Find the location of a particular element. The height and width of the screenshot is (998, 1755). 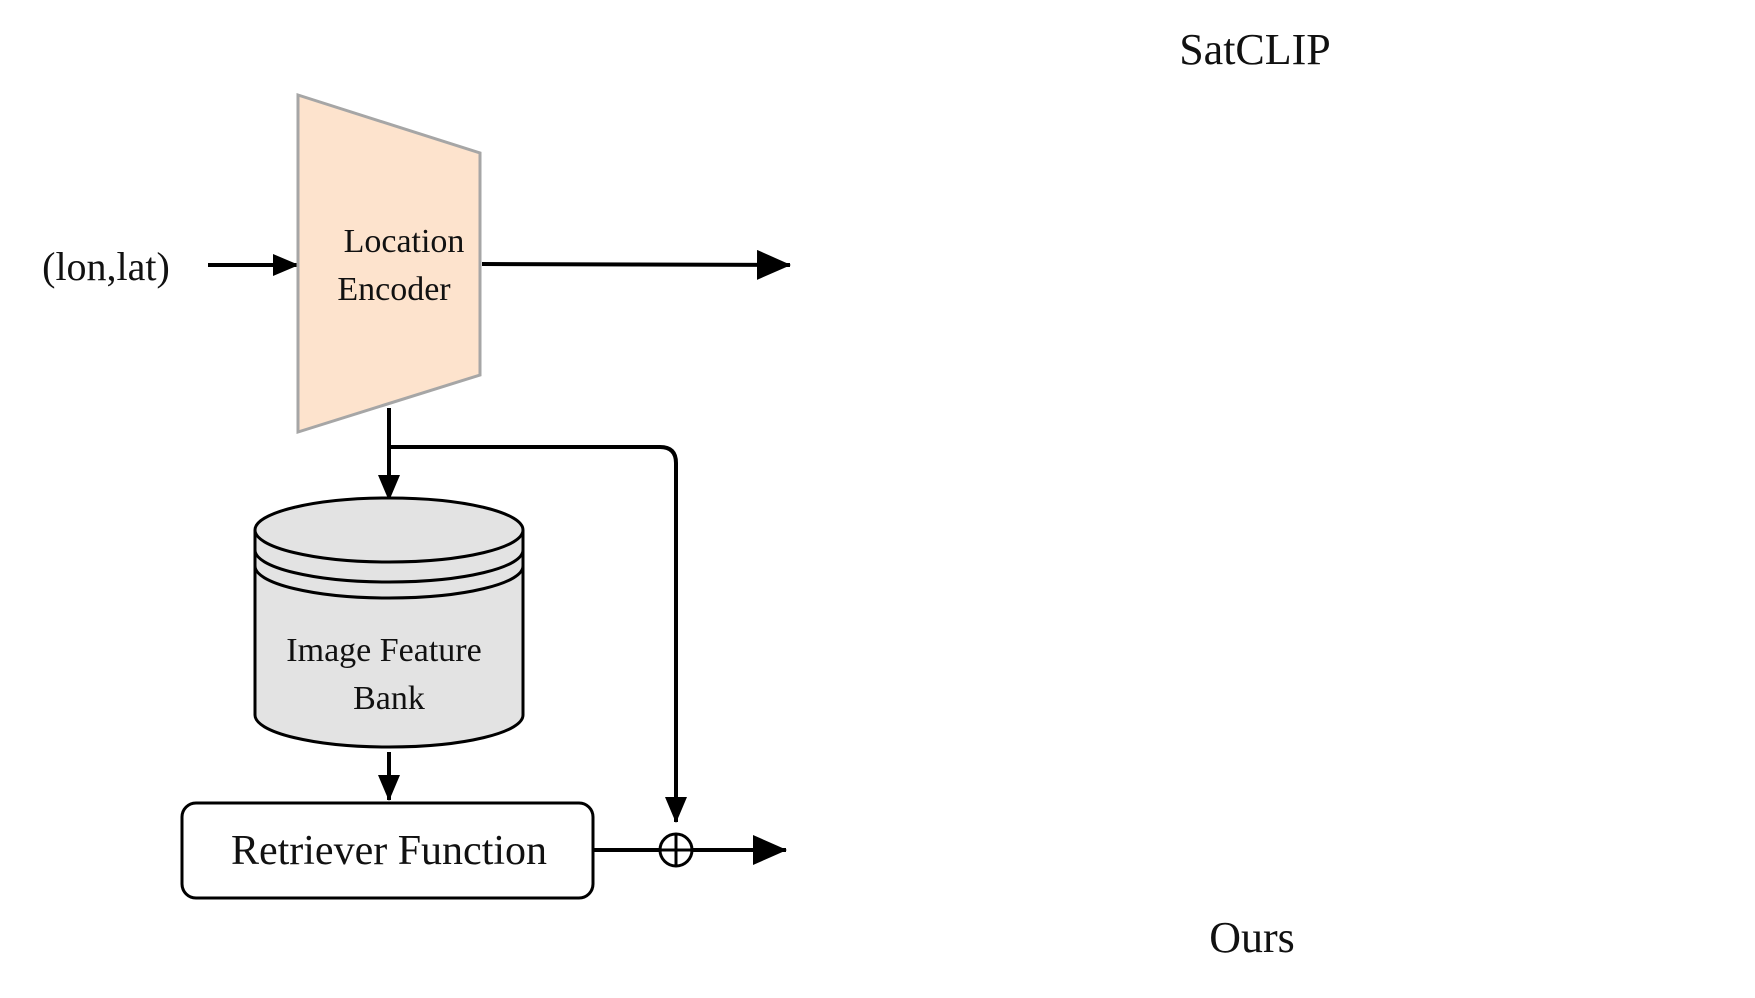

top-map-title: SatCLIP is located at coordinates (1255, 49).